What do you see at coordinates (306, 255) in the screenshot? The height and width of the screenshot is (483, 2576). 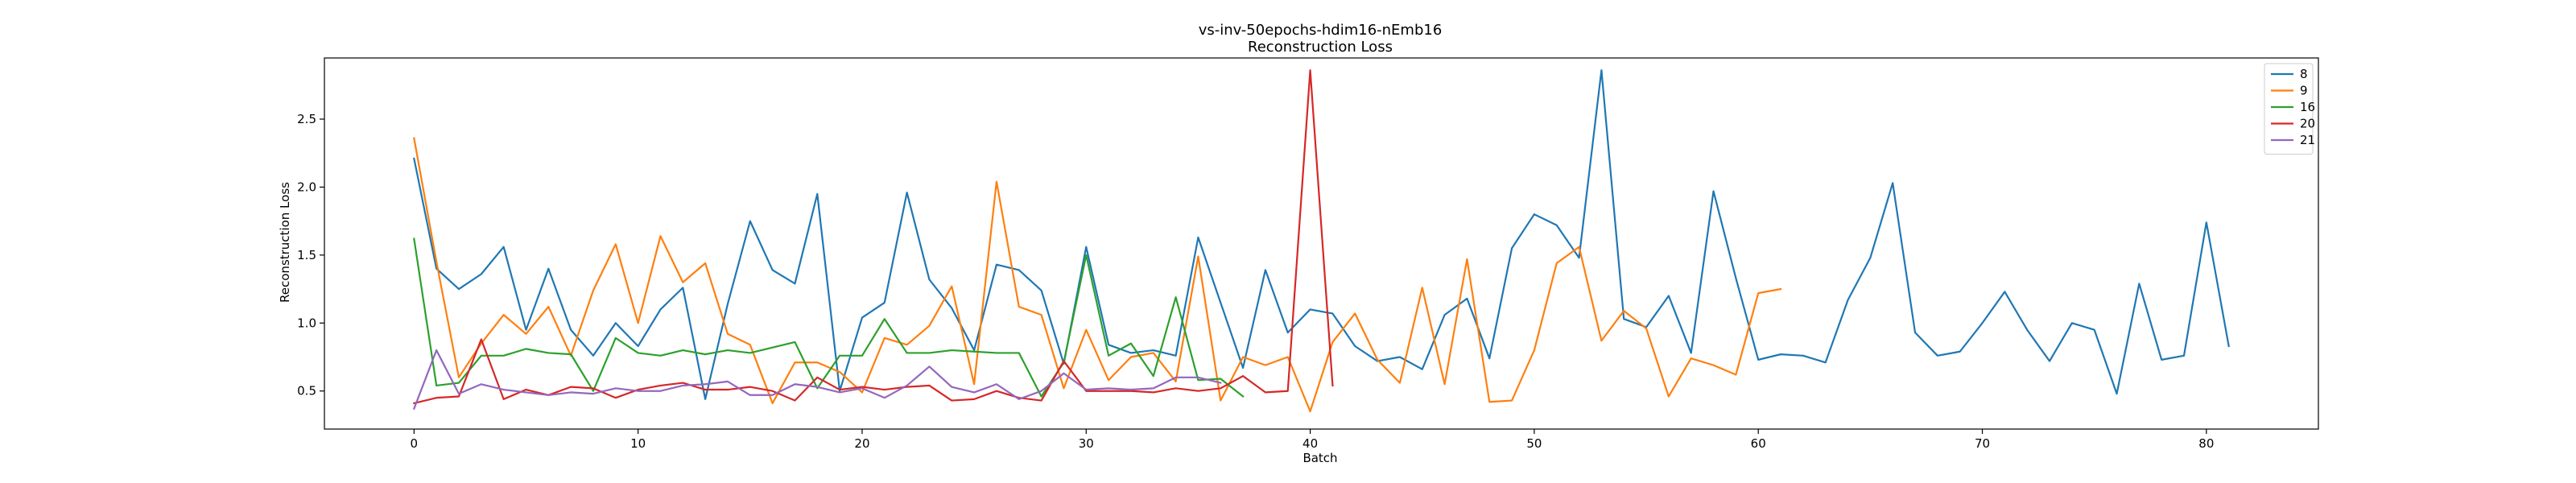 I see `y-tick-label: 1.5` at bounding box center [306, 255].